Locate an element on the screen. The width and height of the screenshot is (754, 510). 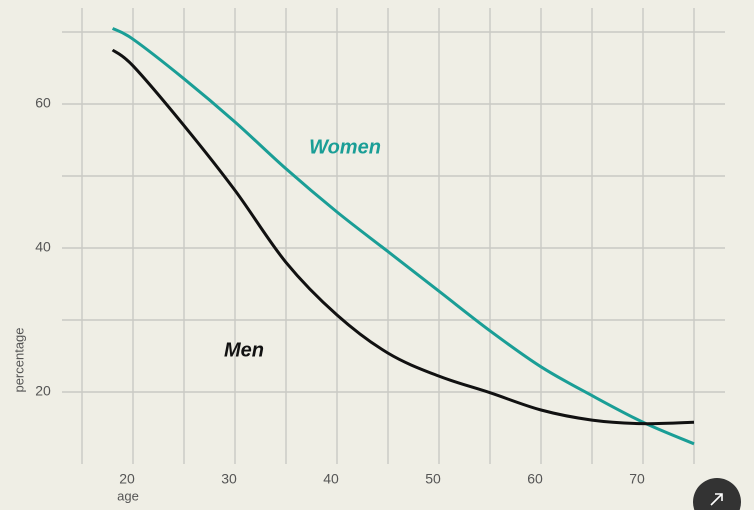
x-tick-label: 20 is located at coordinates (127, 479).